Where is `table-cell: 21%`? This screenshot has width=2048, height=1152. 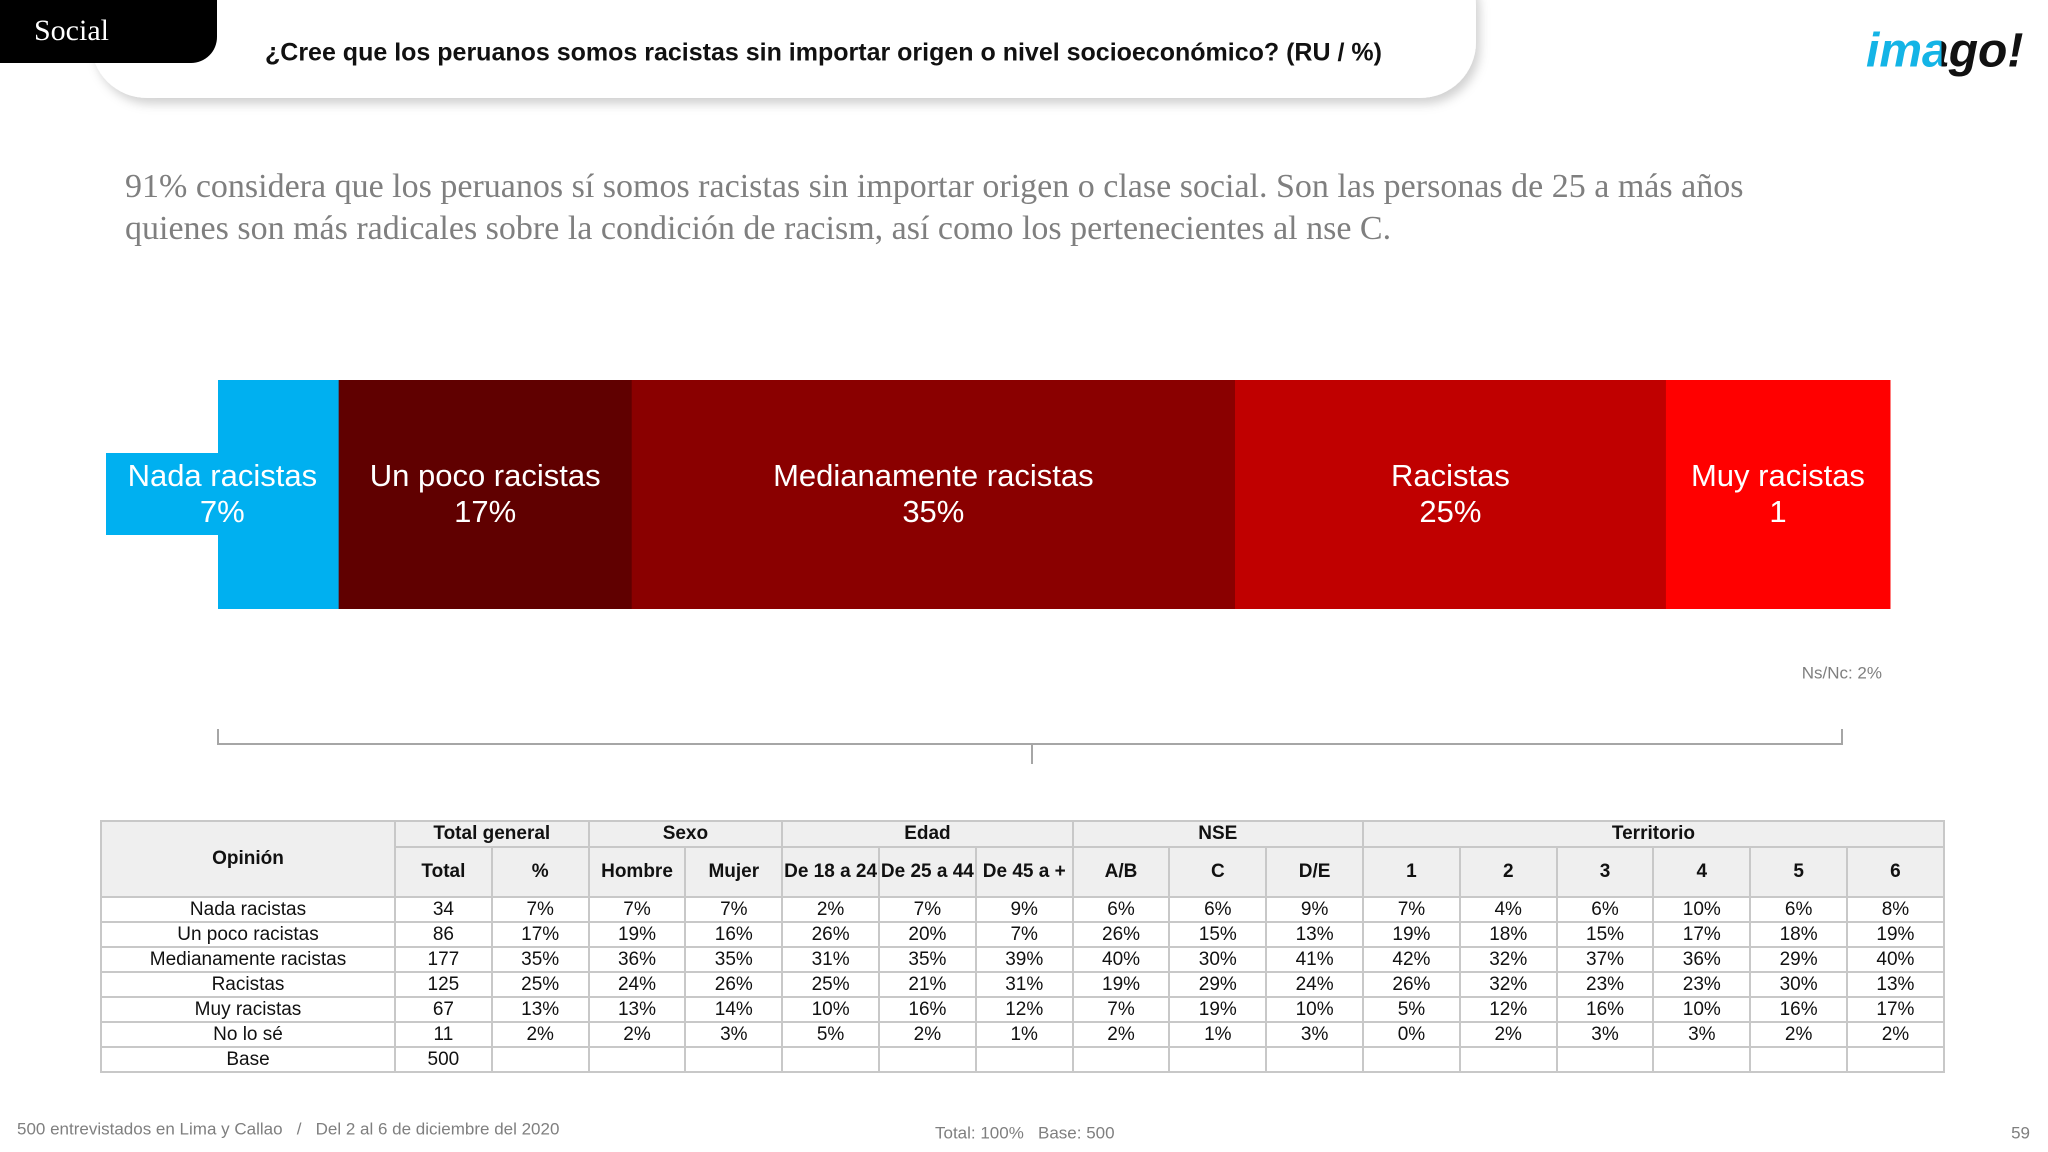
table-cell: 21% is located at coordinates (927, 984).